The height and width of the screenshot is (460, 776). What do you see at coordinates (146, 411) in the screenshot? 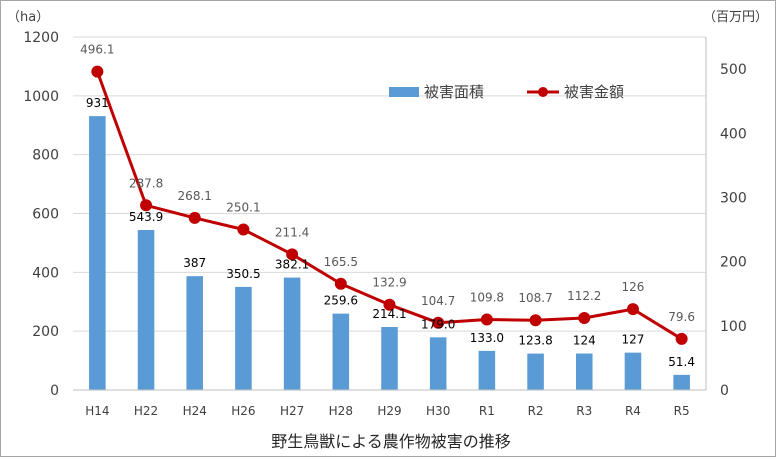
I see `x-tick-label: H22` at bounding box center [146, 411].